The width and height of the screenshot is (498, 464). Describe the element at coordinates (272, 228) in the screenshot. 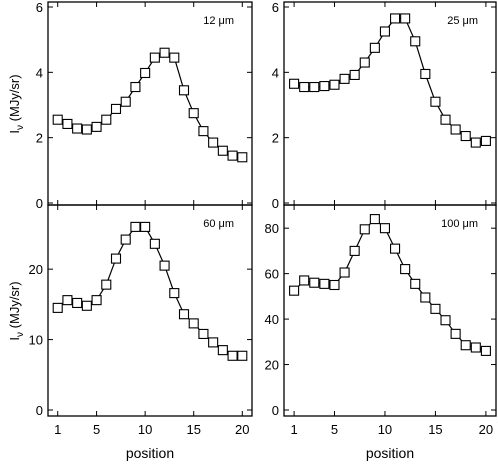

I see `y-tick-label: 80` at that location.